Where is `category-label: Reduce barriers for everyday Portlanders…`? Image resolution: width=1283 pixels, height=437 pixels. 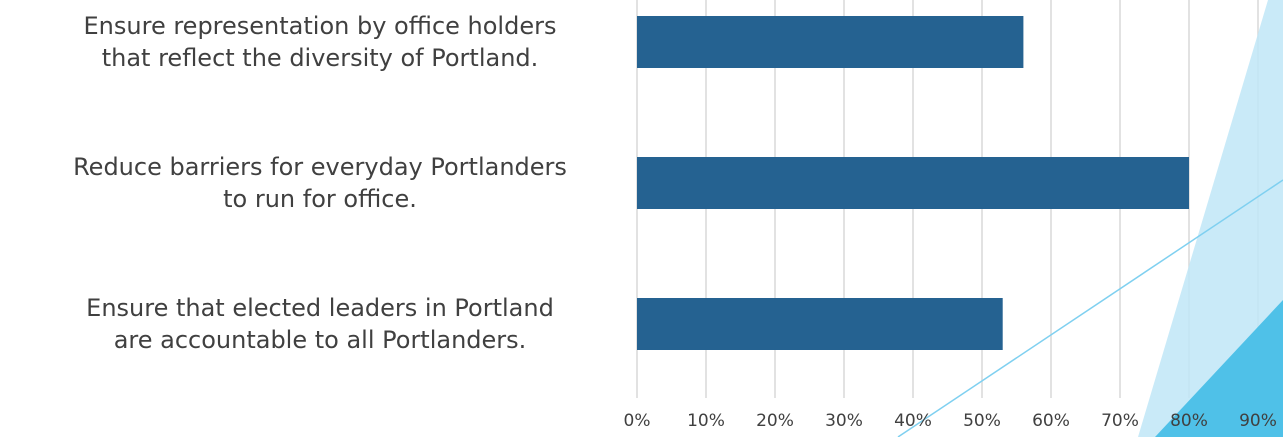 category-label: Reduce barriers for everyday Portlanders… is located at coordinates (320, 183).